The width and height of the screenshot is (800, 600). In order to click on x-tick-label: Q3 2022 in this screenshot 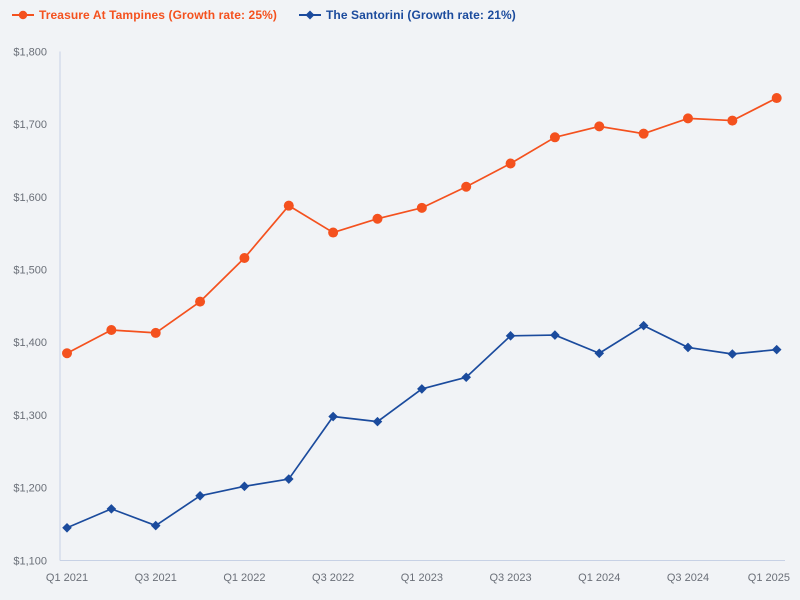, I will do `click(333, 578)`.